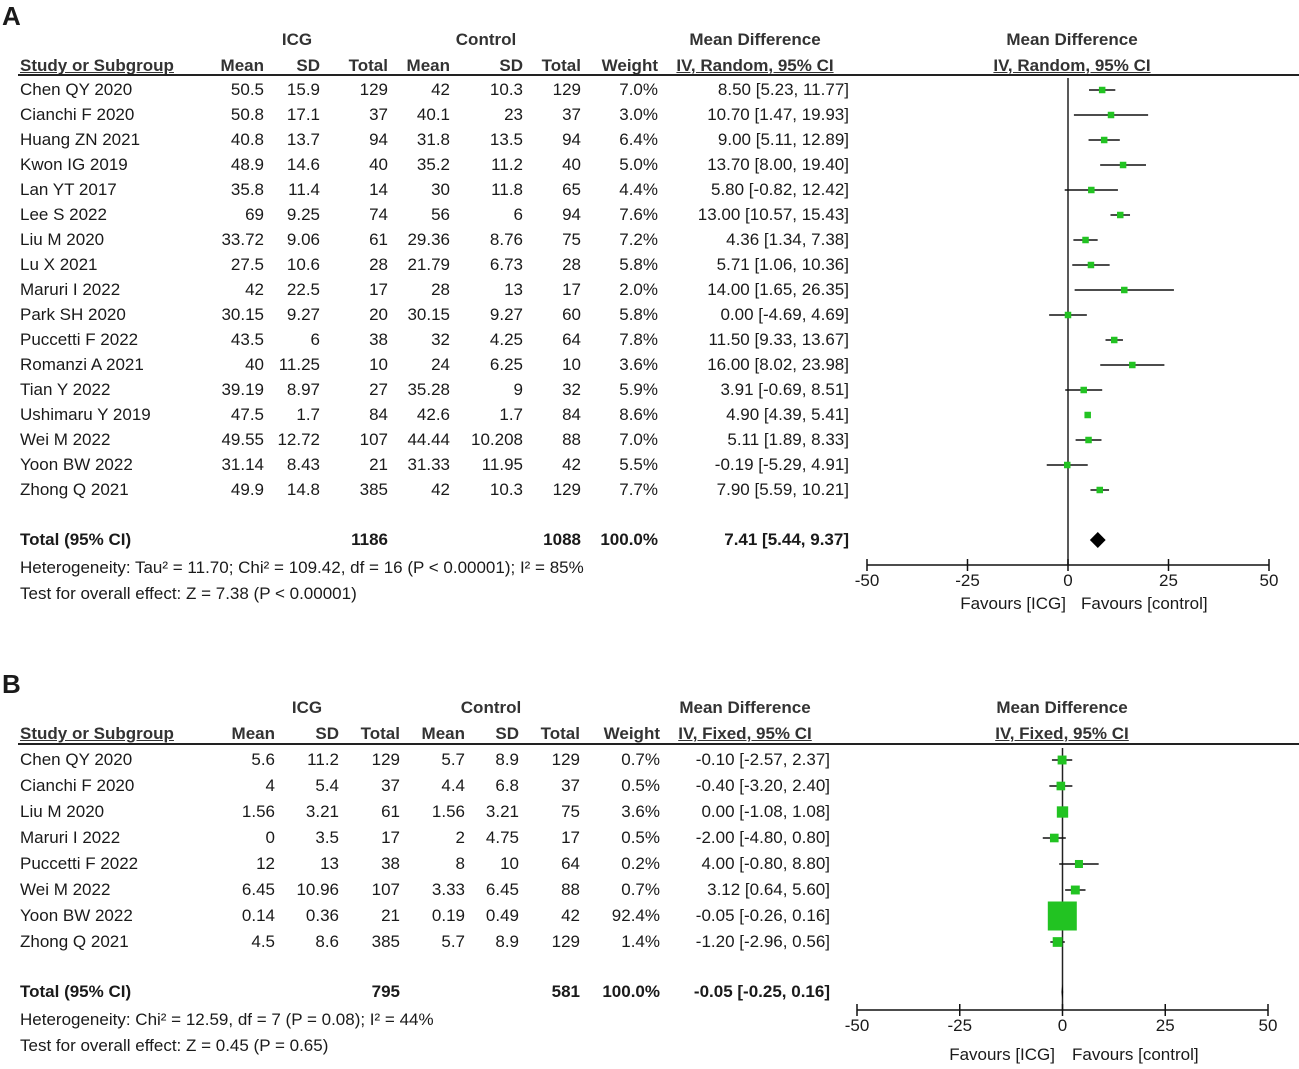 Image resolution: width=1299 pixels, height=1069 pixels. What do you see at coordinates (428, 264) in the screenshot?
I see `control-mean: 21.79` at bounding box center [428, 264].